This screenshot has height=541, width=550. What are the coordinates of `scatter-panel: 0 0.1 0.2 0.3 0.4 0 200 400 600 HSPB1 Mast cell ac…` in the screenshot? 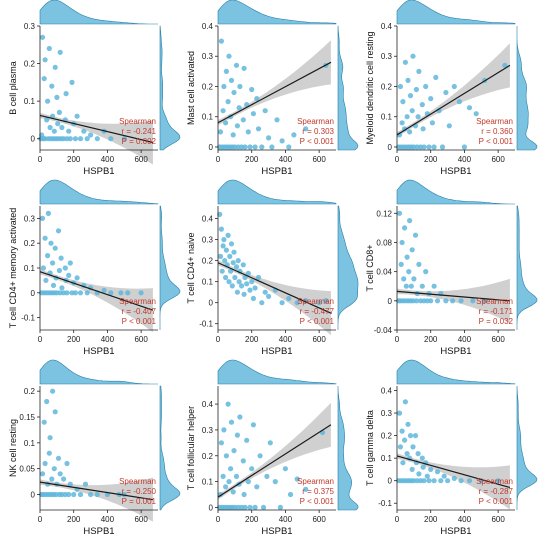 It's located at (272, 88).